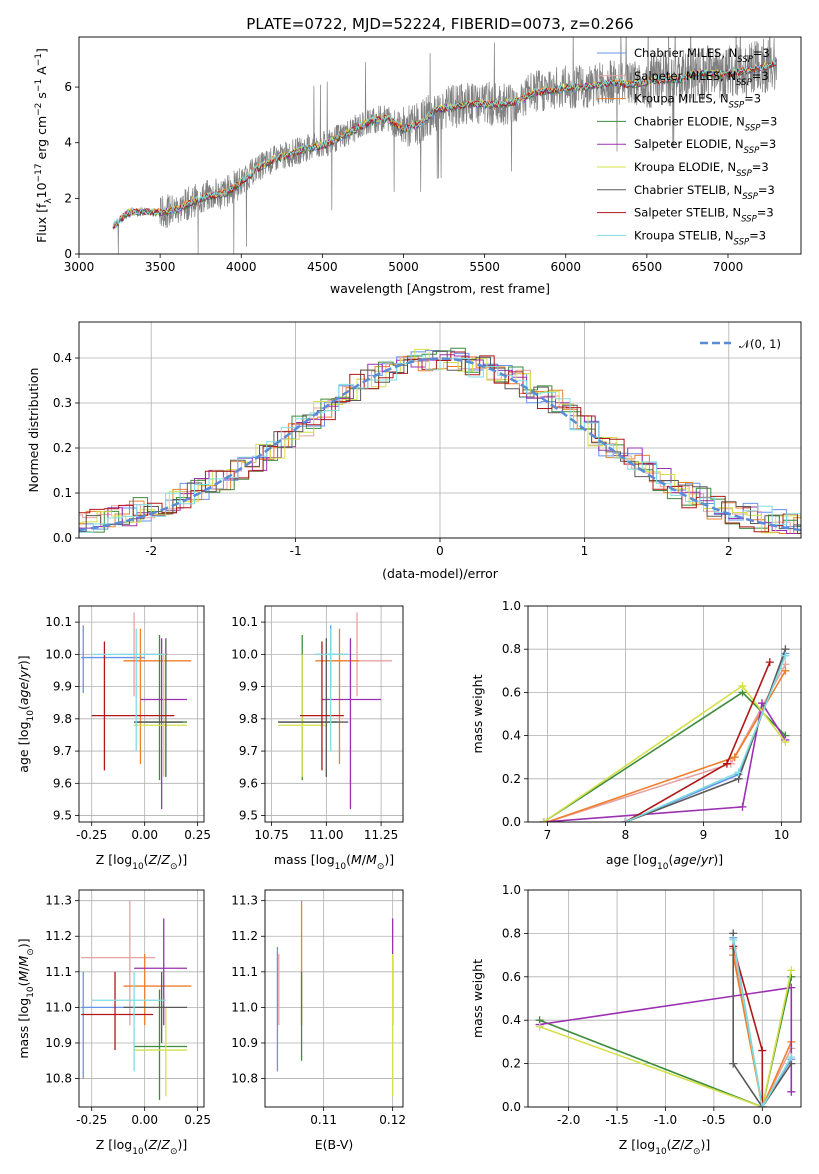  Describe the element at coordinates (62, 816) in the screenshot. I see `y-tick-label: 9.5` at that location.